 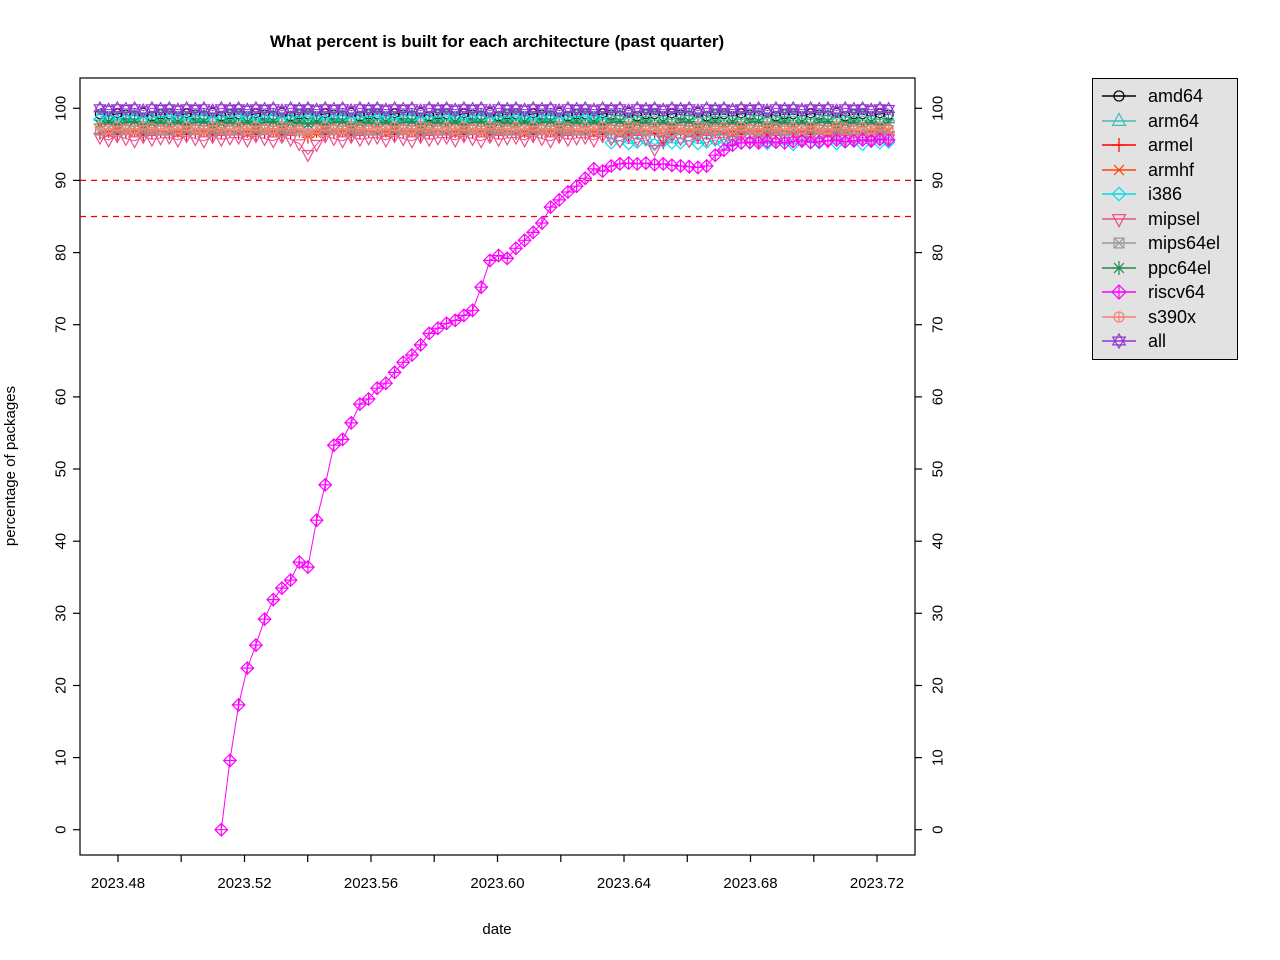 I want to click on legend-arm64-marker, so click(x=1119, y=118).